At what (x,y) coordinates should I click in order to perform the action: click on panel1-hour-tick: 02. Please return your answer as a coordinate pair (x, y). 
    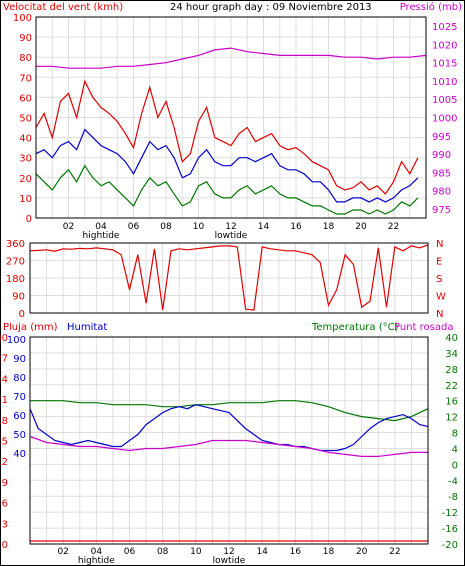
    Looking at the image, I should click on (68, 227).